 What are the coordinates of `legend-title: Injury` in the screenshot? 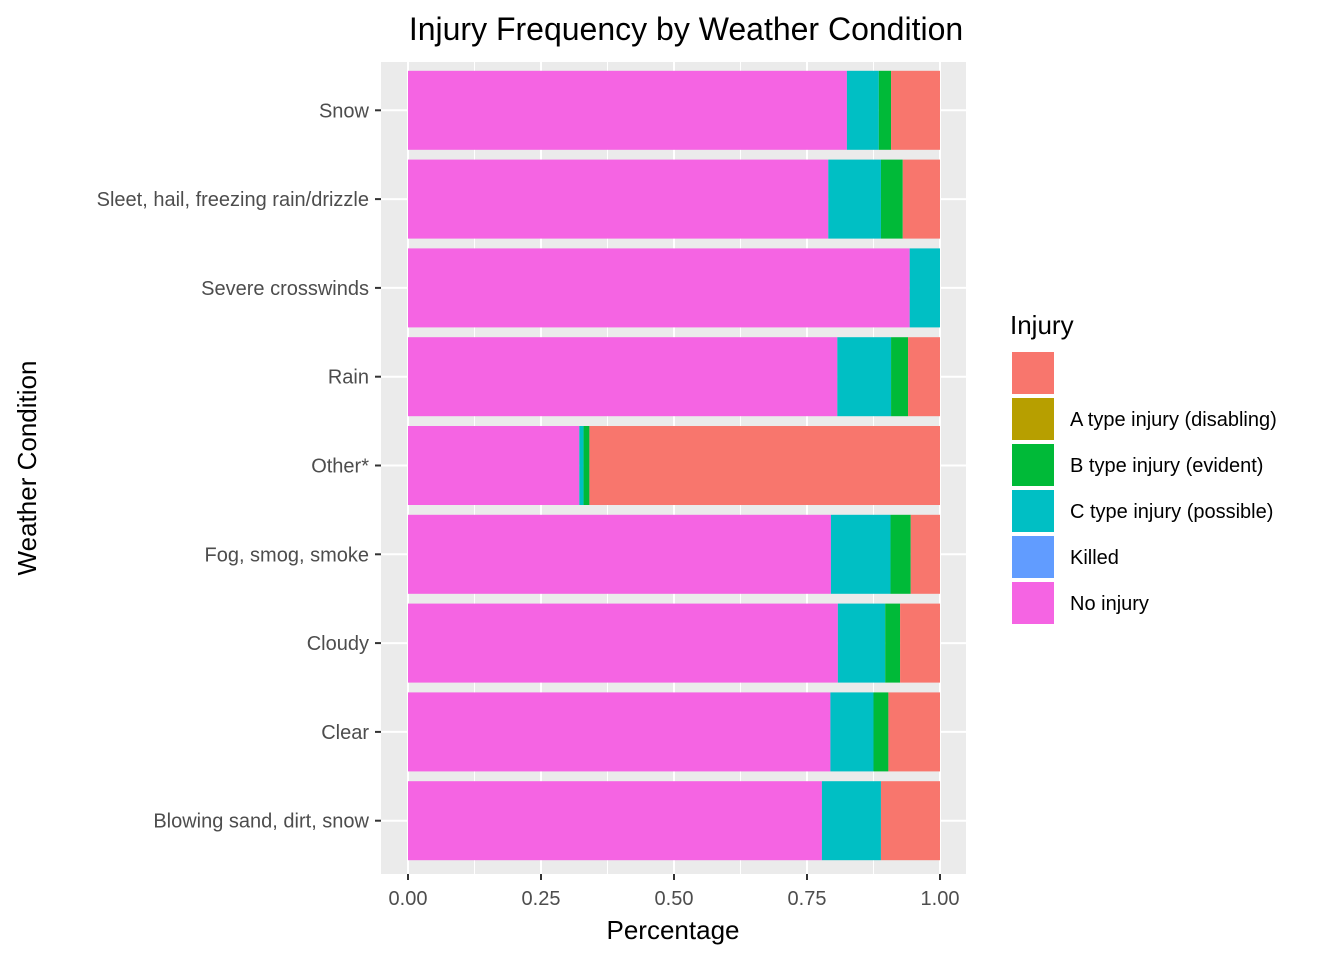 It's located at (1042, 325).